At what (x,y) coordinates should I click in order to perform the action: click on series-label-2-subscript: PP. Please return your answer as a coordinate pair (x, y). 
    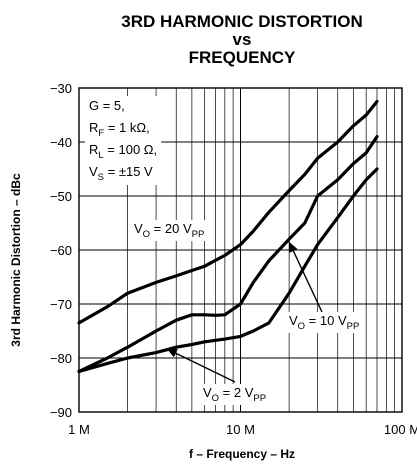
    Looking at the image, I should click on (259, 398).